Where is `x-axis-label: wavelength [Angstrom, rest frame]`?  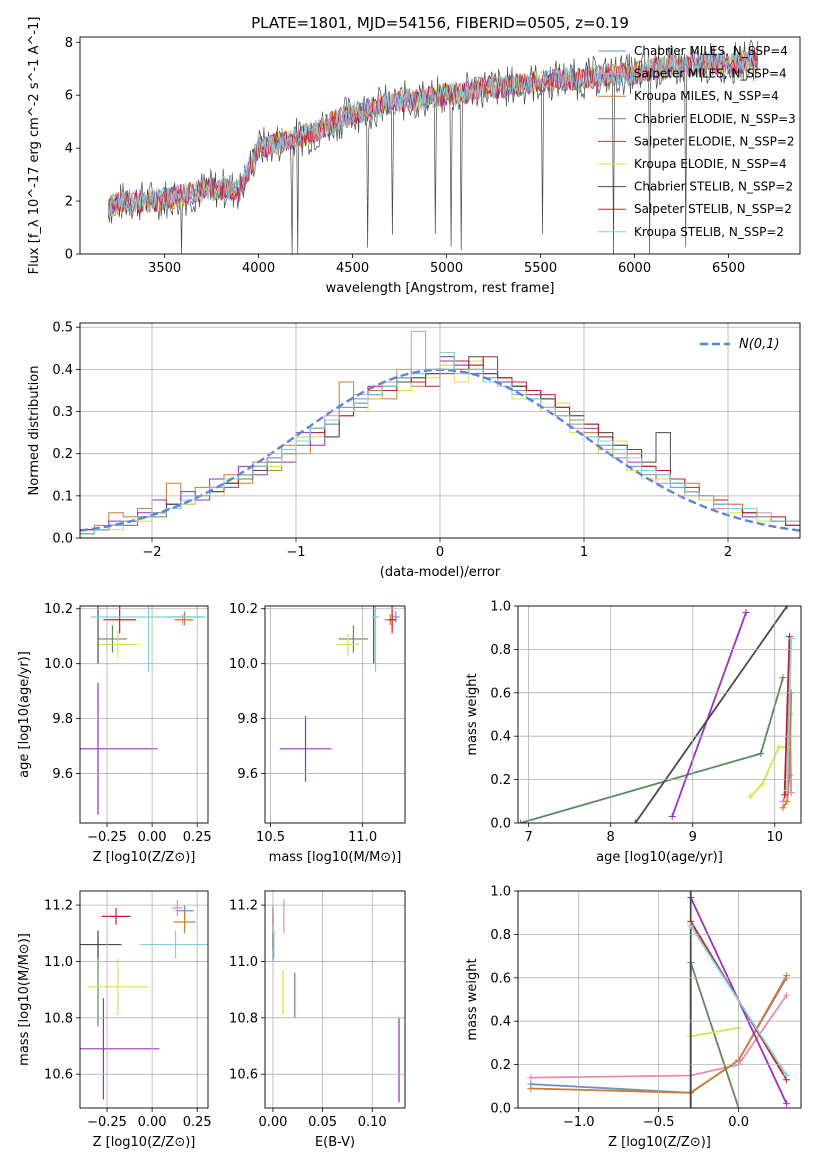 x-axis-label: wavelength [Angstrom, rest frame] is located at coordinates (440, 288).